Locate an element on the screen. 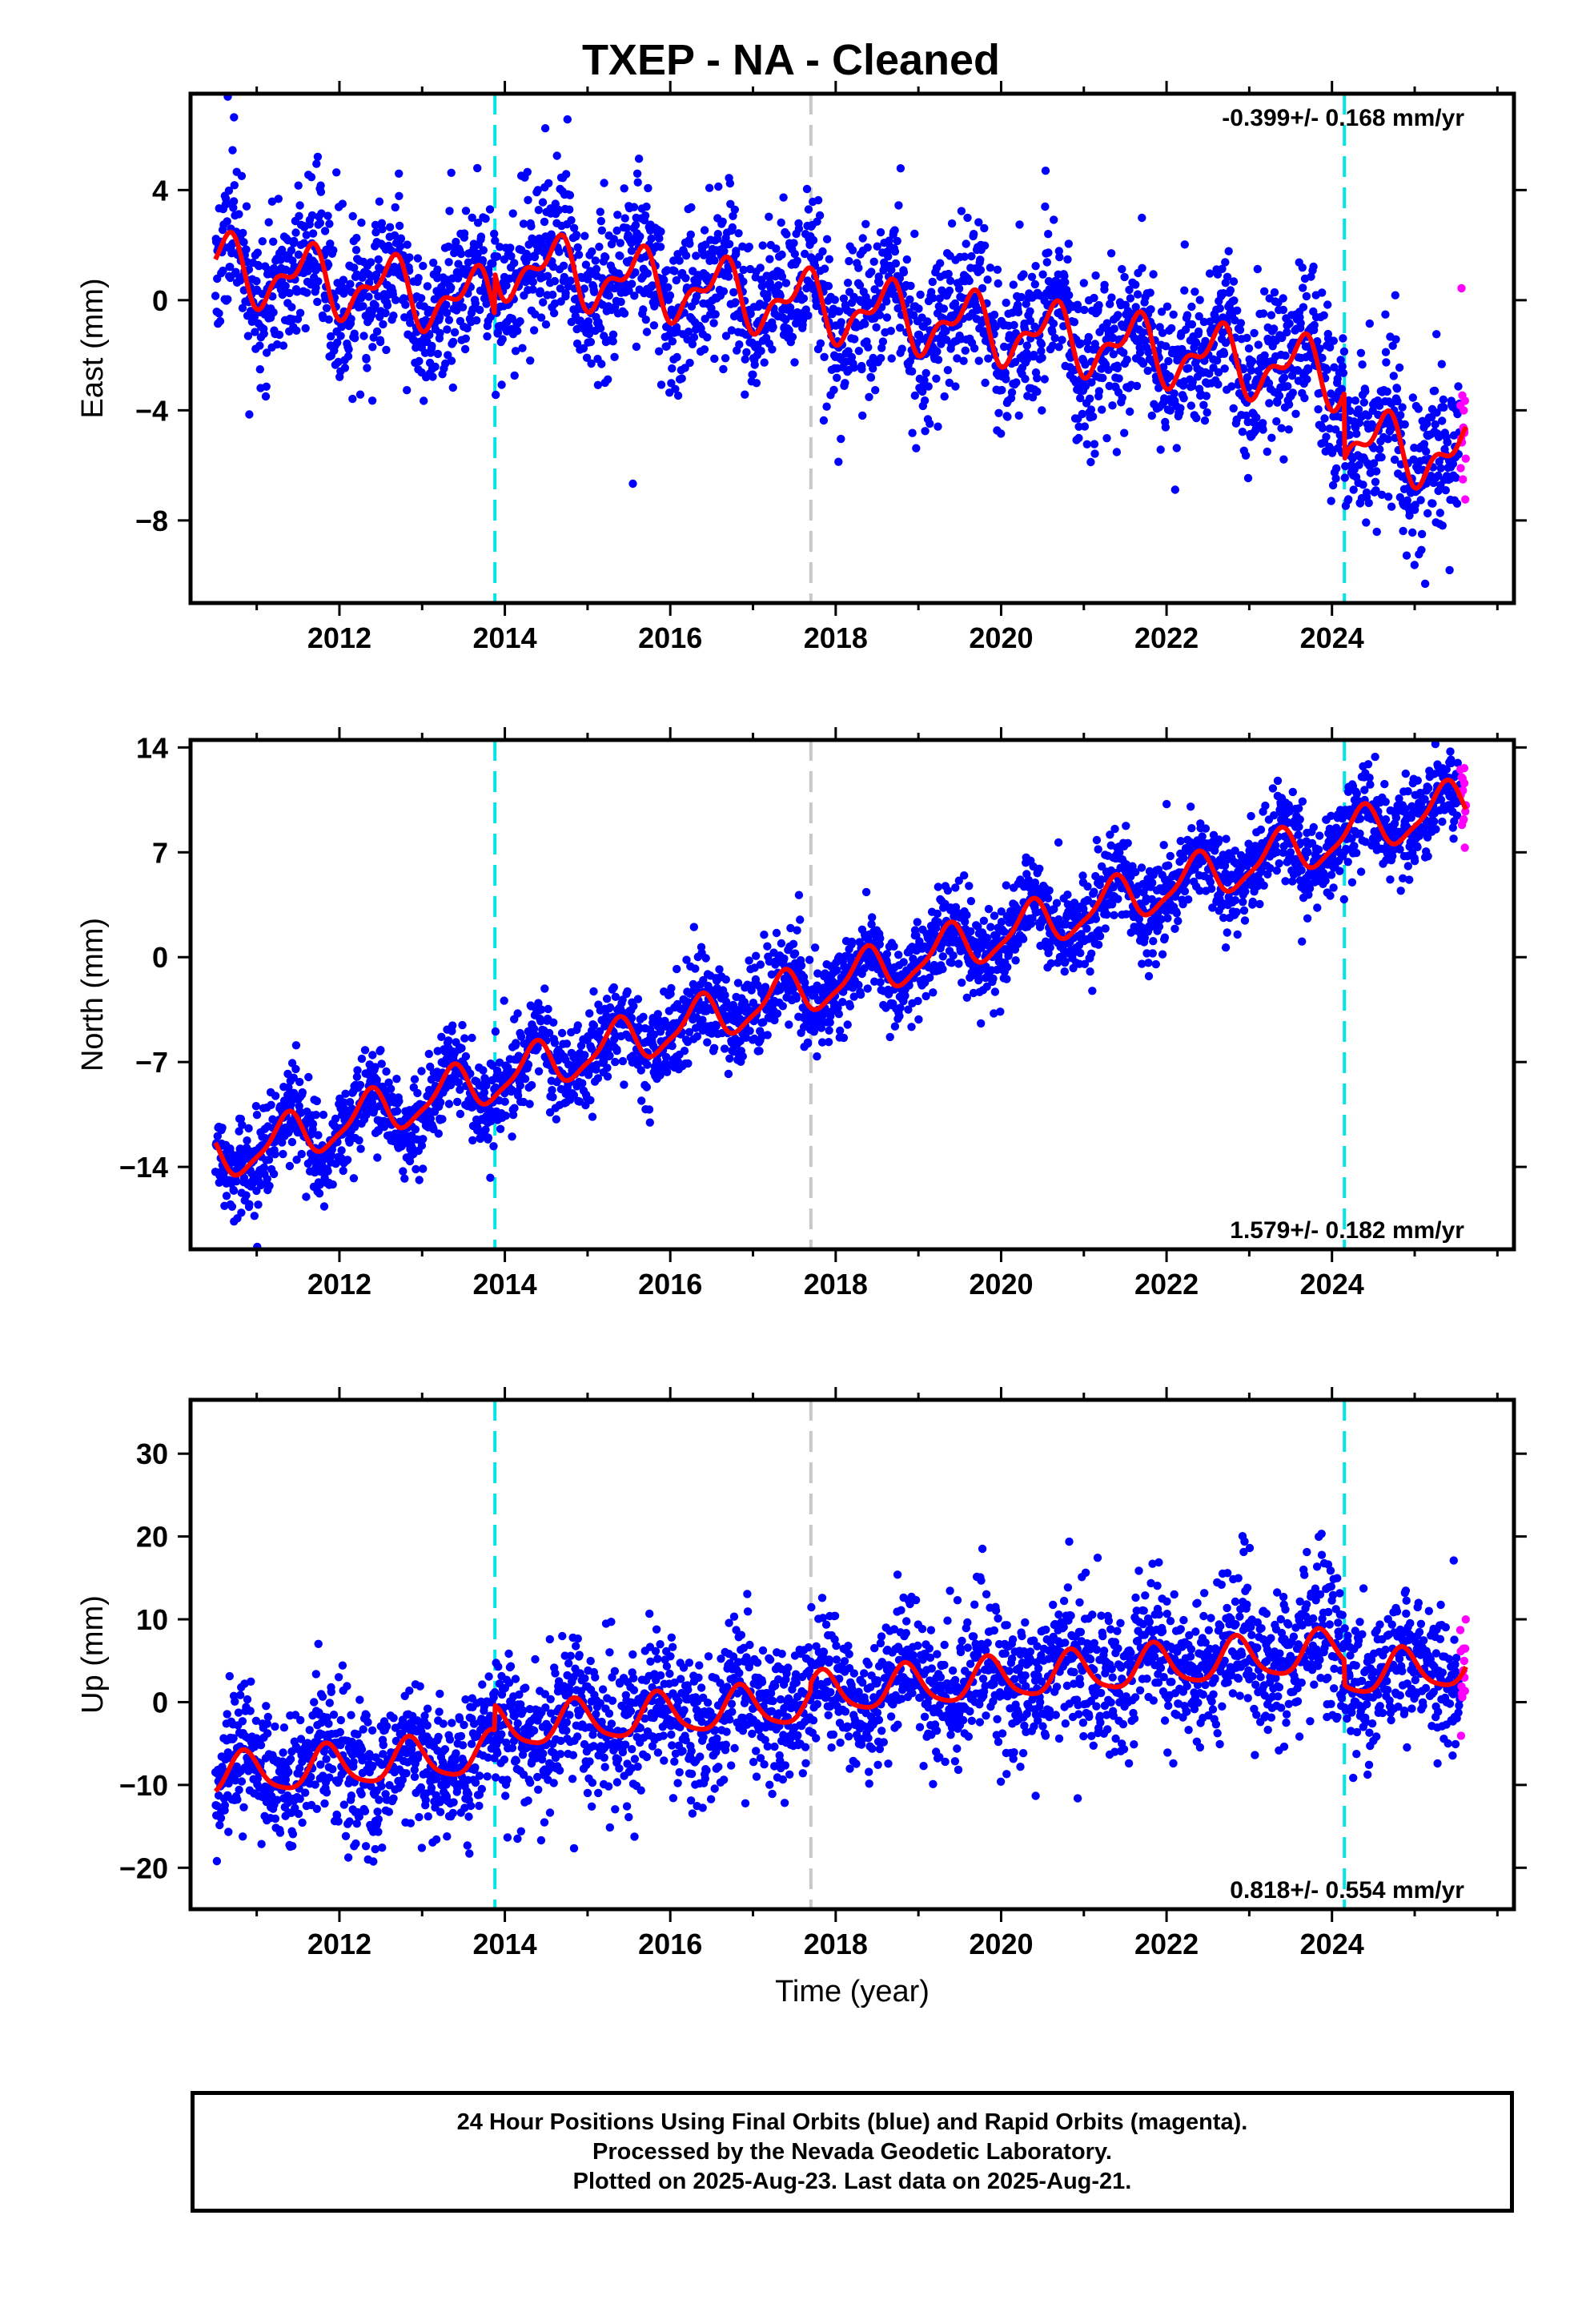 The height and width of the screenshot is (2324, 1582). x-tick-label: 2014 is located at coordinates (505, 637).